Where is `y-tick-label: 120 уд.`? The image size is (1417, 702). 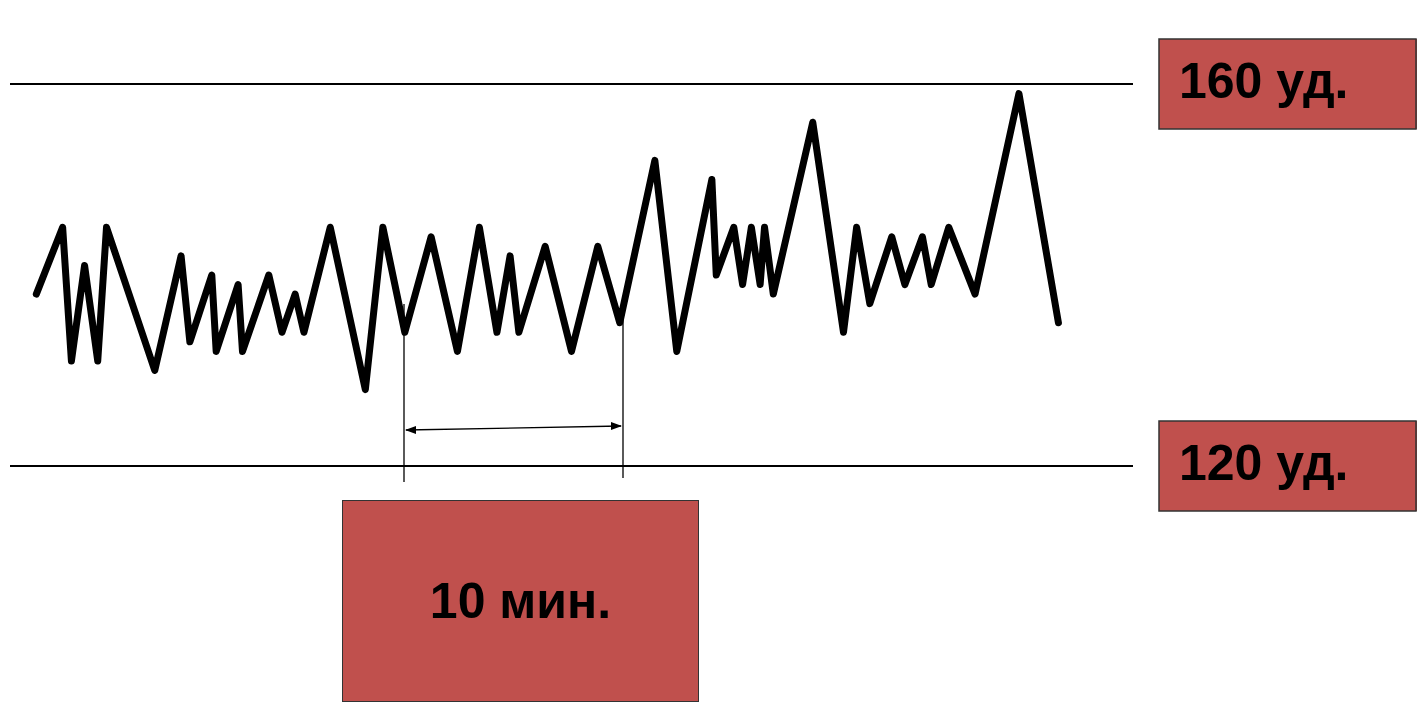
y-tick-label: 120 уд. is located at coordinates (1264, 462).